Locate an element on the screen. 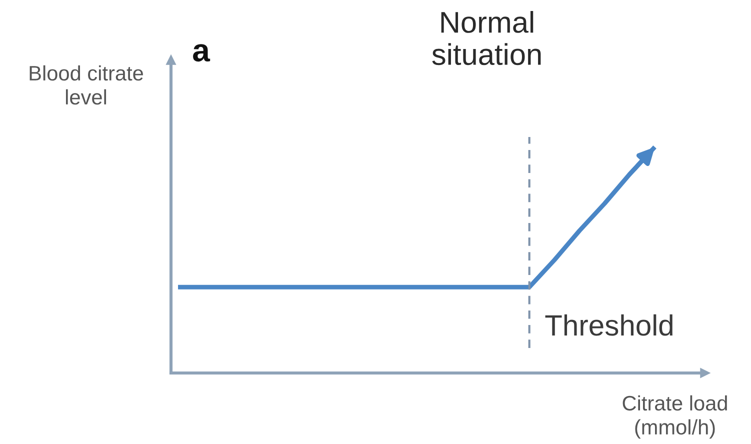  y-axis-title: Blood citrate level is located at coordinates (86, 85).